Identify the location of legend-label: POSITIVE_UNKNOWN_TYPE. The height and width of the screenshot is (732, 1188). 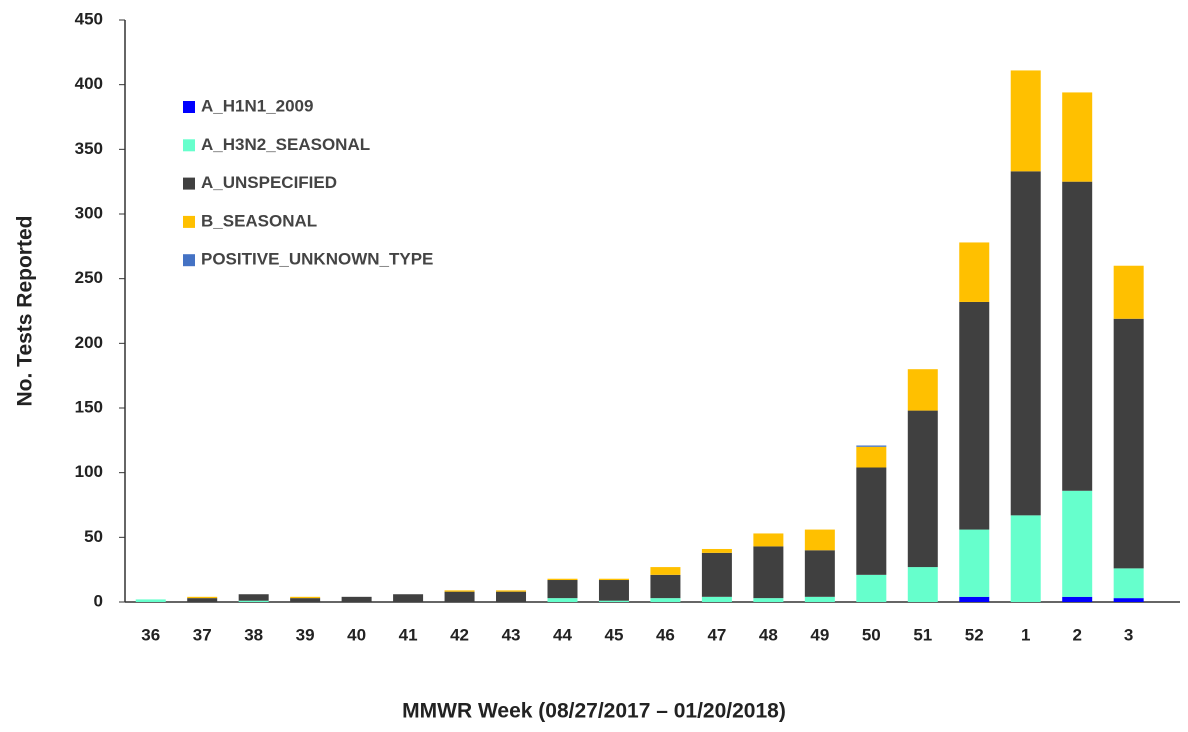
(317, 259).